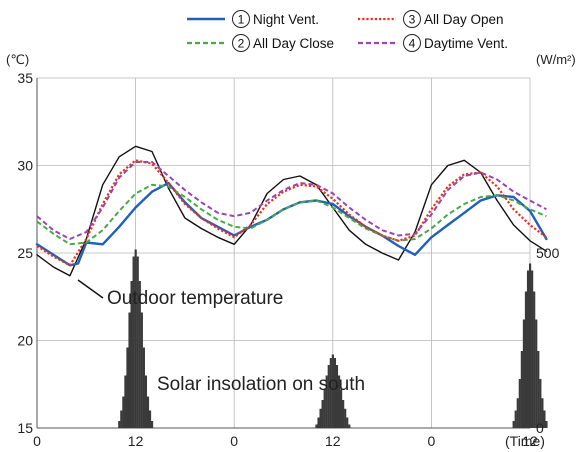 Image resolution: width=585 pixels, height=452 pixels. Describe the element at coordinates (548, 253) in the screenshot. I see `y2-tick-label: 500` at that location.